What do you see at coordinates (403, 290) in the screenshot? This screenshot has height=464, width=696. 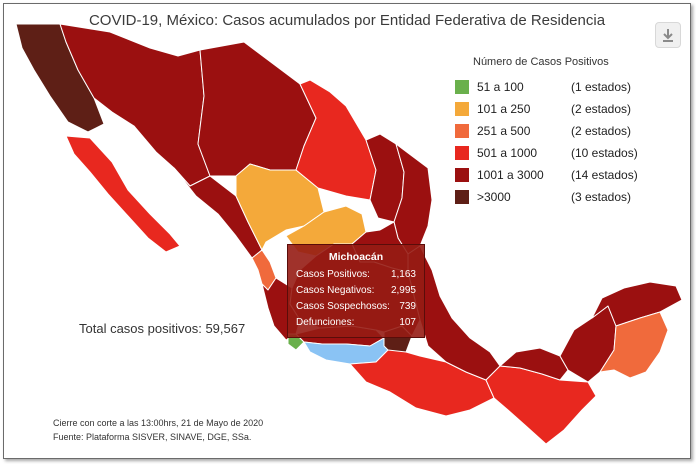 I see `tooltip-value: 2,995` at bounding box center [403, 290].